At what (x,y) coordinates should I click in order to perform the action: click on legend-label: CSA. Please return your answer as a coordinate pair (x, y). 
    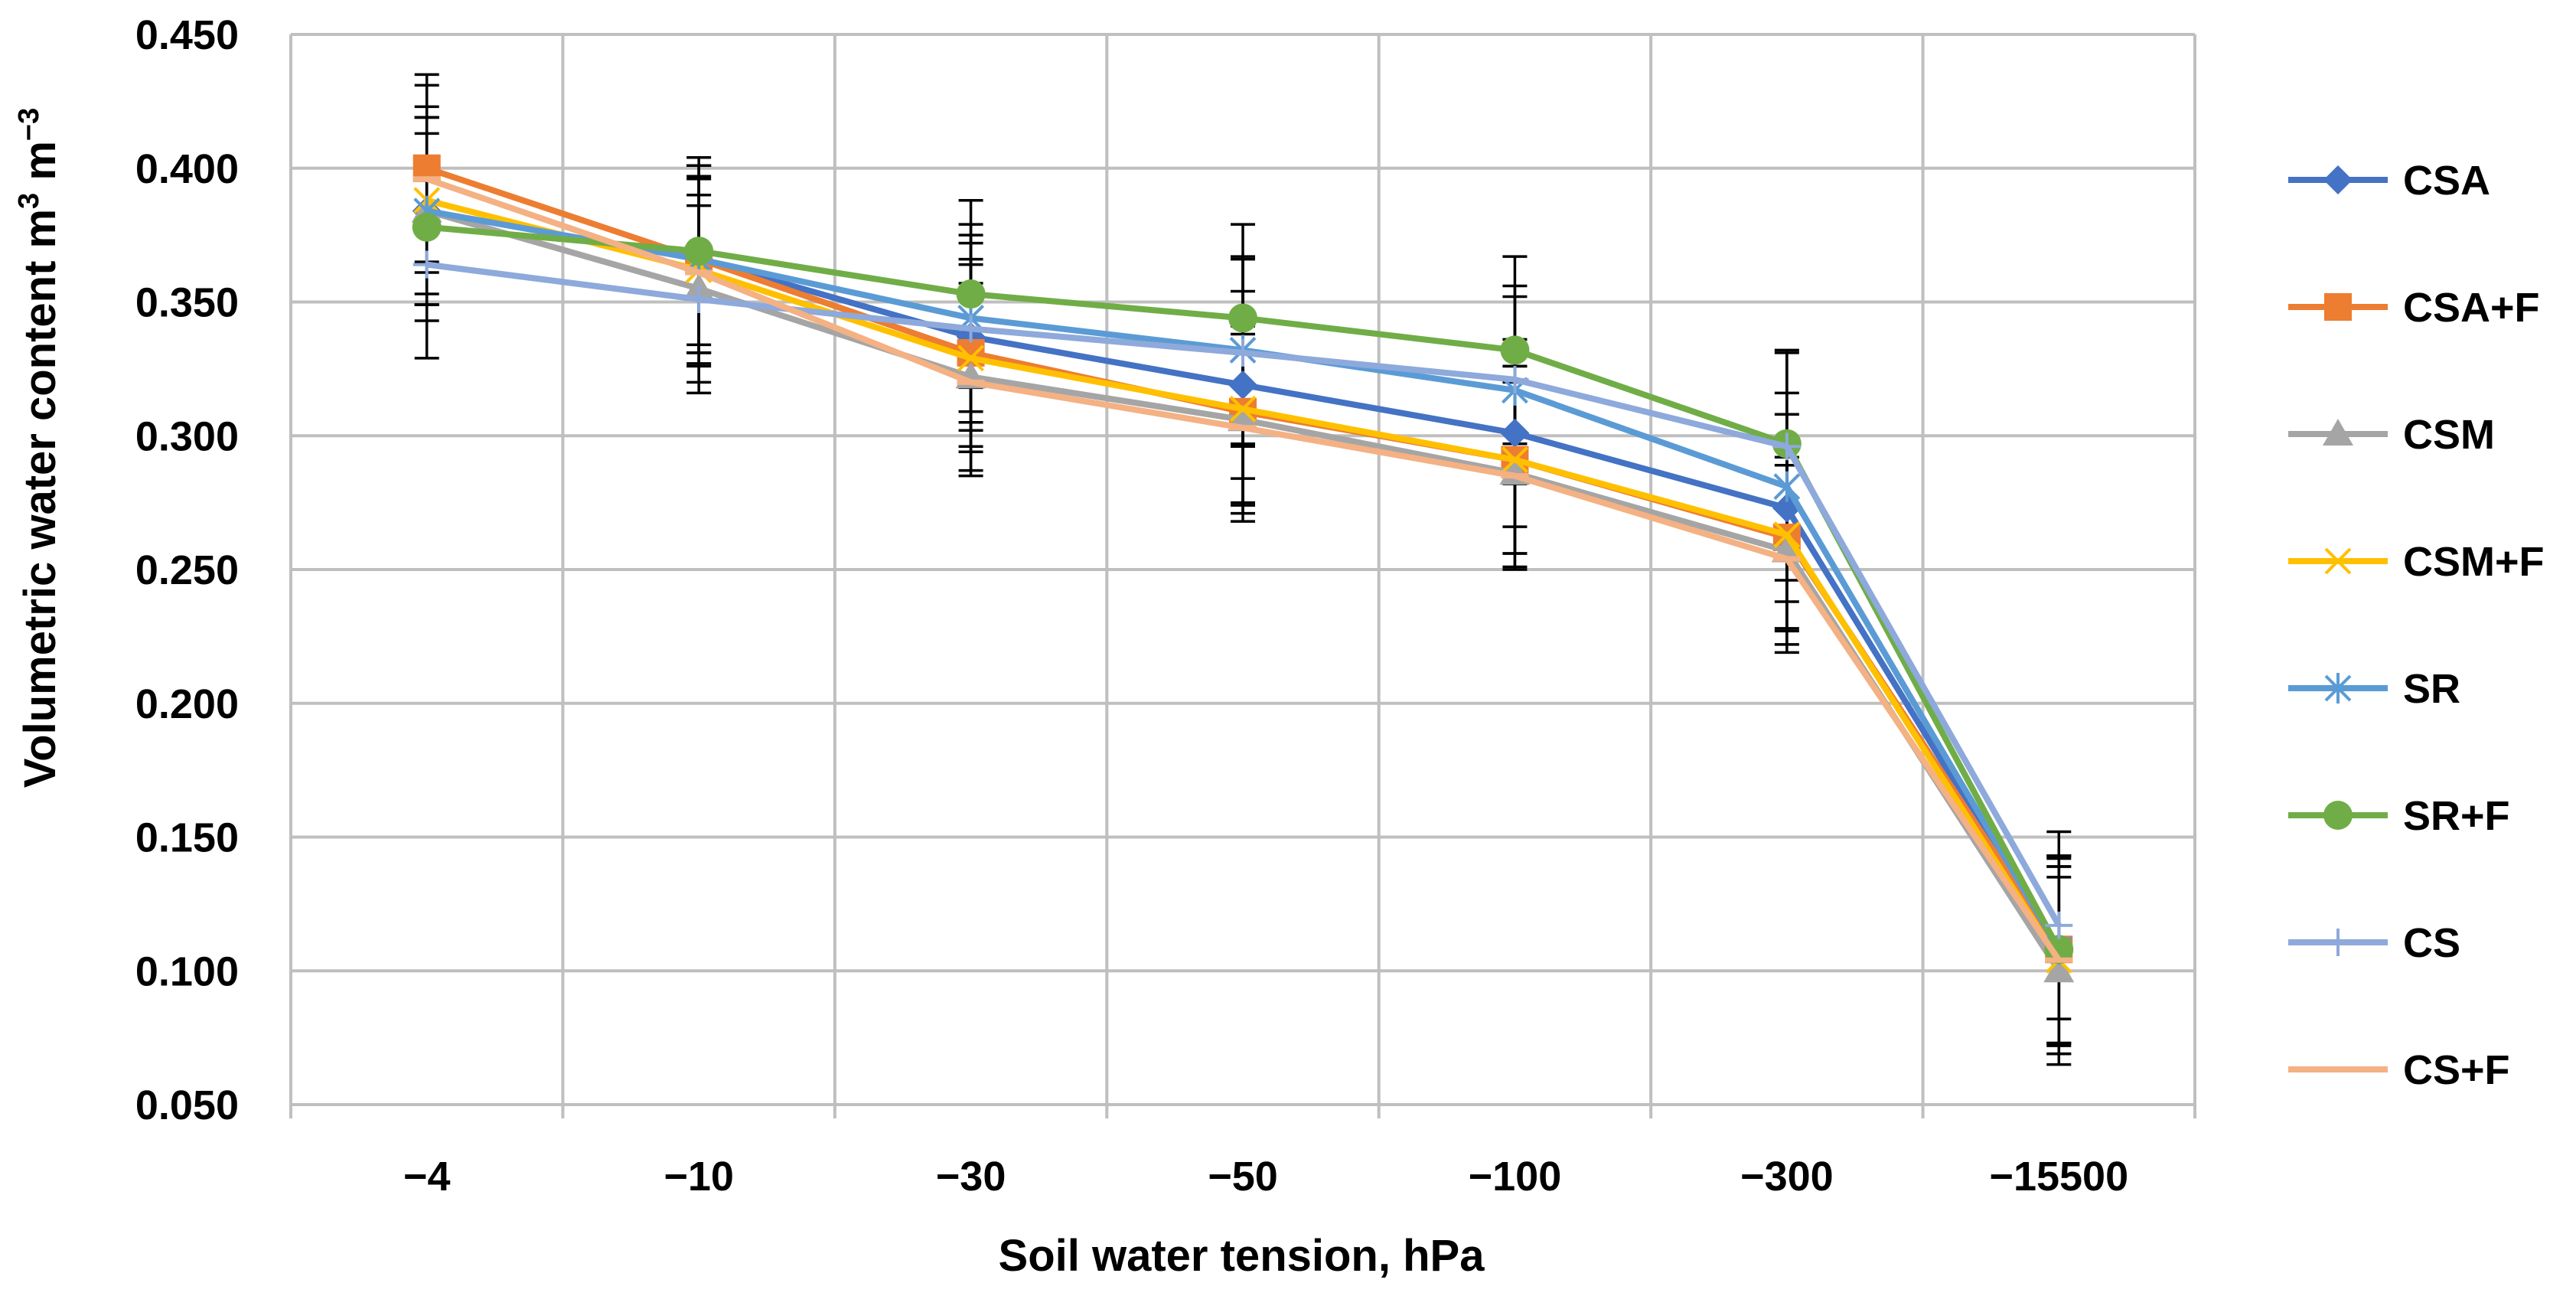
    Looking at the image, I should click on (2446, 181).